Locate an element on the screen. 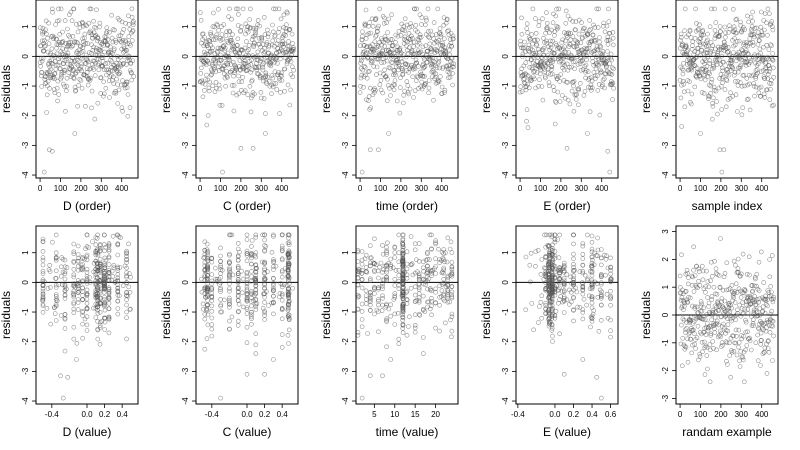  x-tick-label: 0 is located at coordinates (200, 188).